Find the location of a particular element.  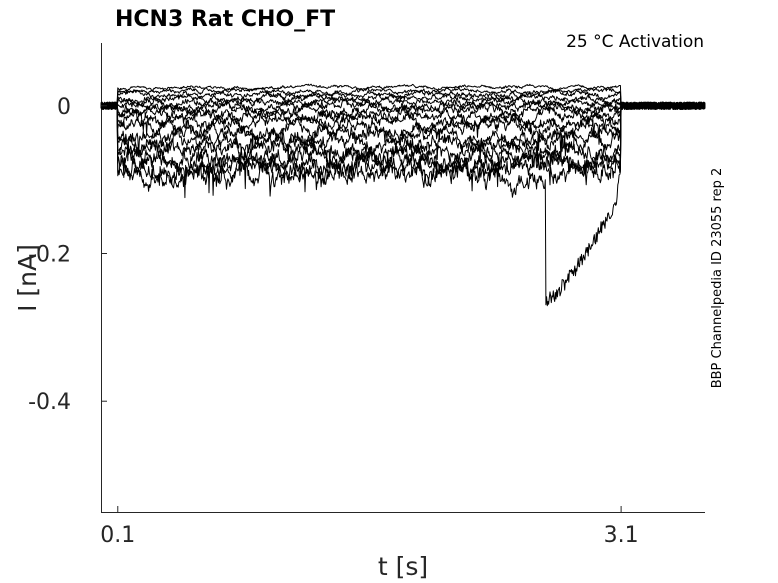

x-tick-label: 3.1 is located at coordinates (621, 535).